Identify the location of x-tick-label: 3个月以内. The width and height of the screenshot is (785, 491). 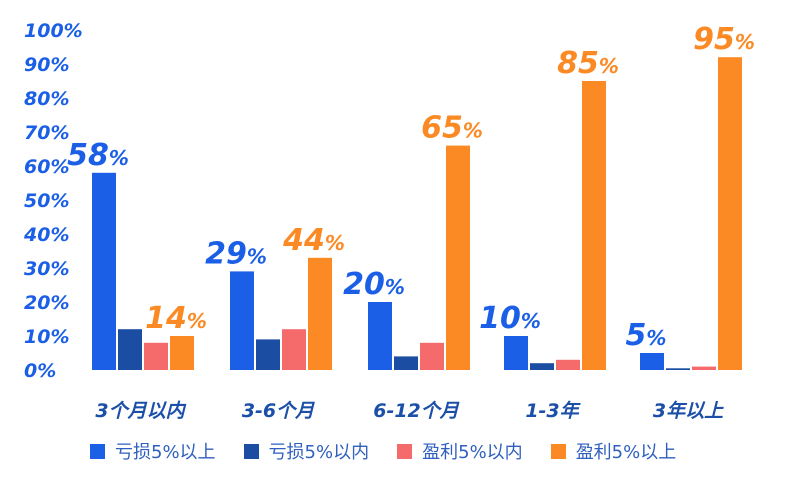
(140, 411).